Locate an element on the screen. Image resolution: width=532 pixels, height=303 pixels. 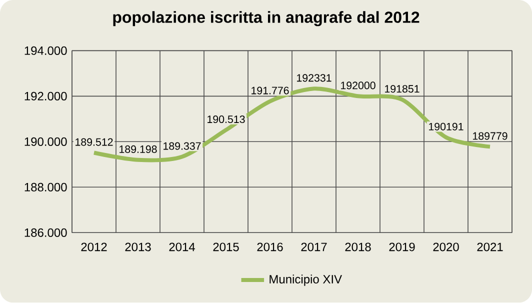
x-tick-label: 2014 is located at coordinates (182, 247).